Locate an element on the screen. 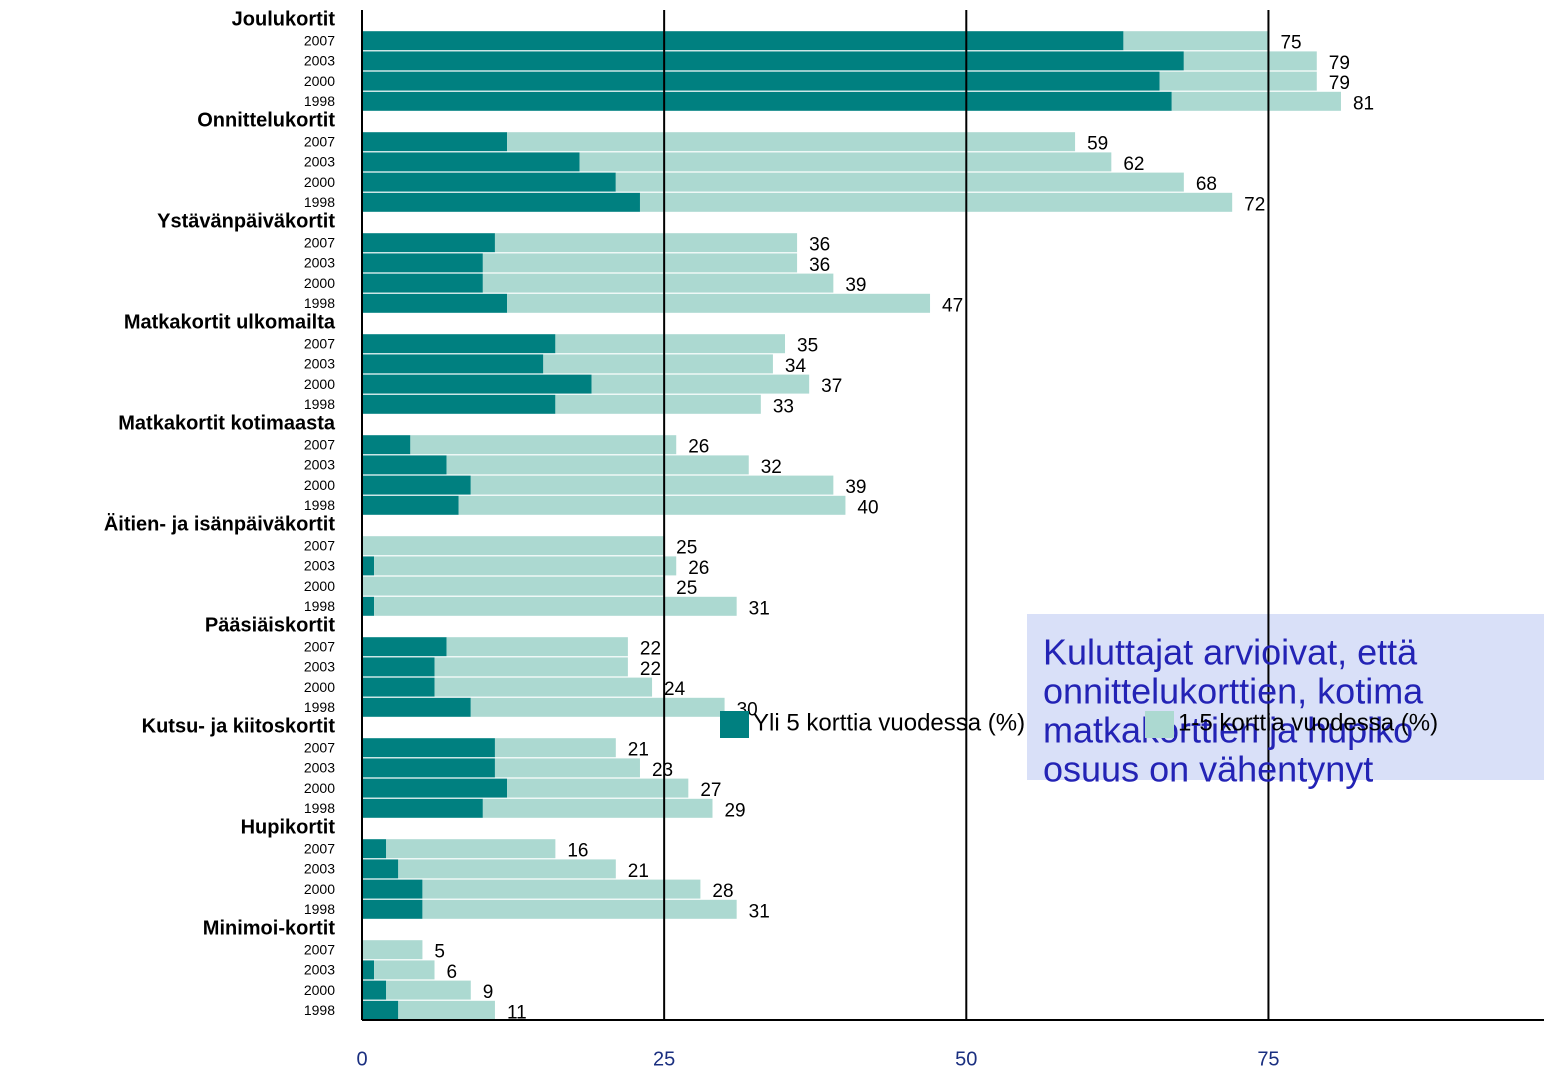 This screenshot has width=1544, height=1070. total-label: 23 is located at coordinates (662, 770).